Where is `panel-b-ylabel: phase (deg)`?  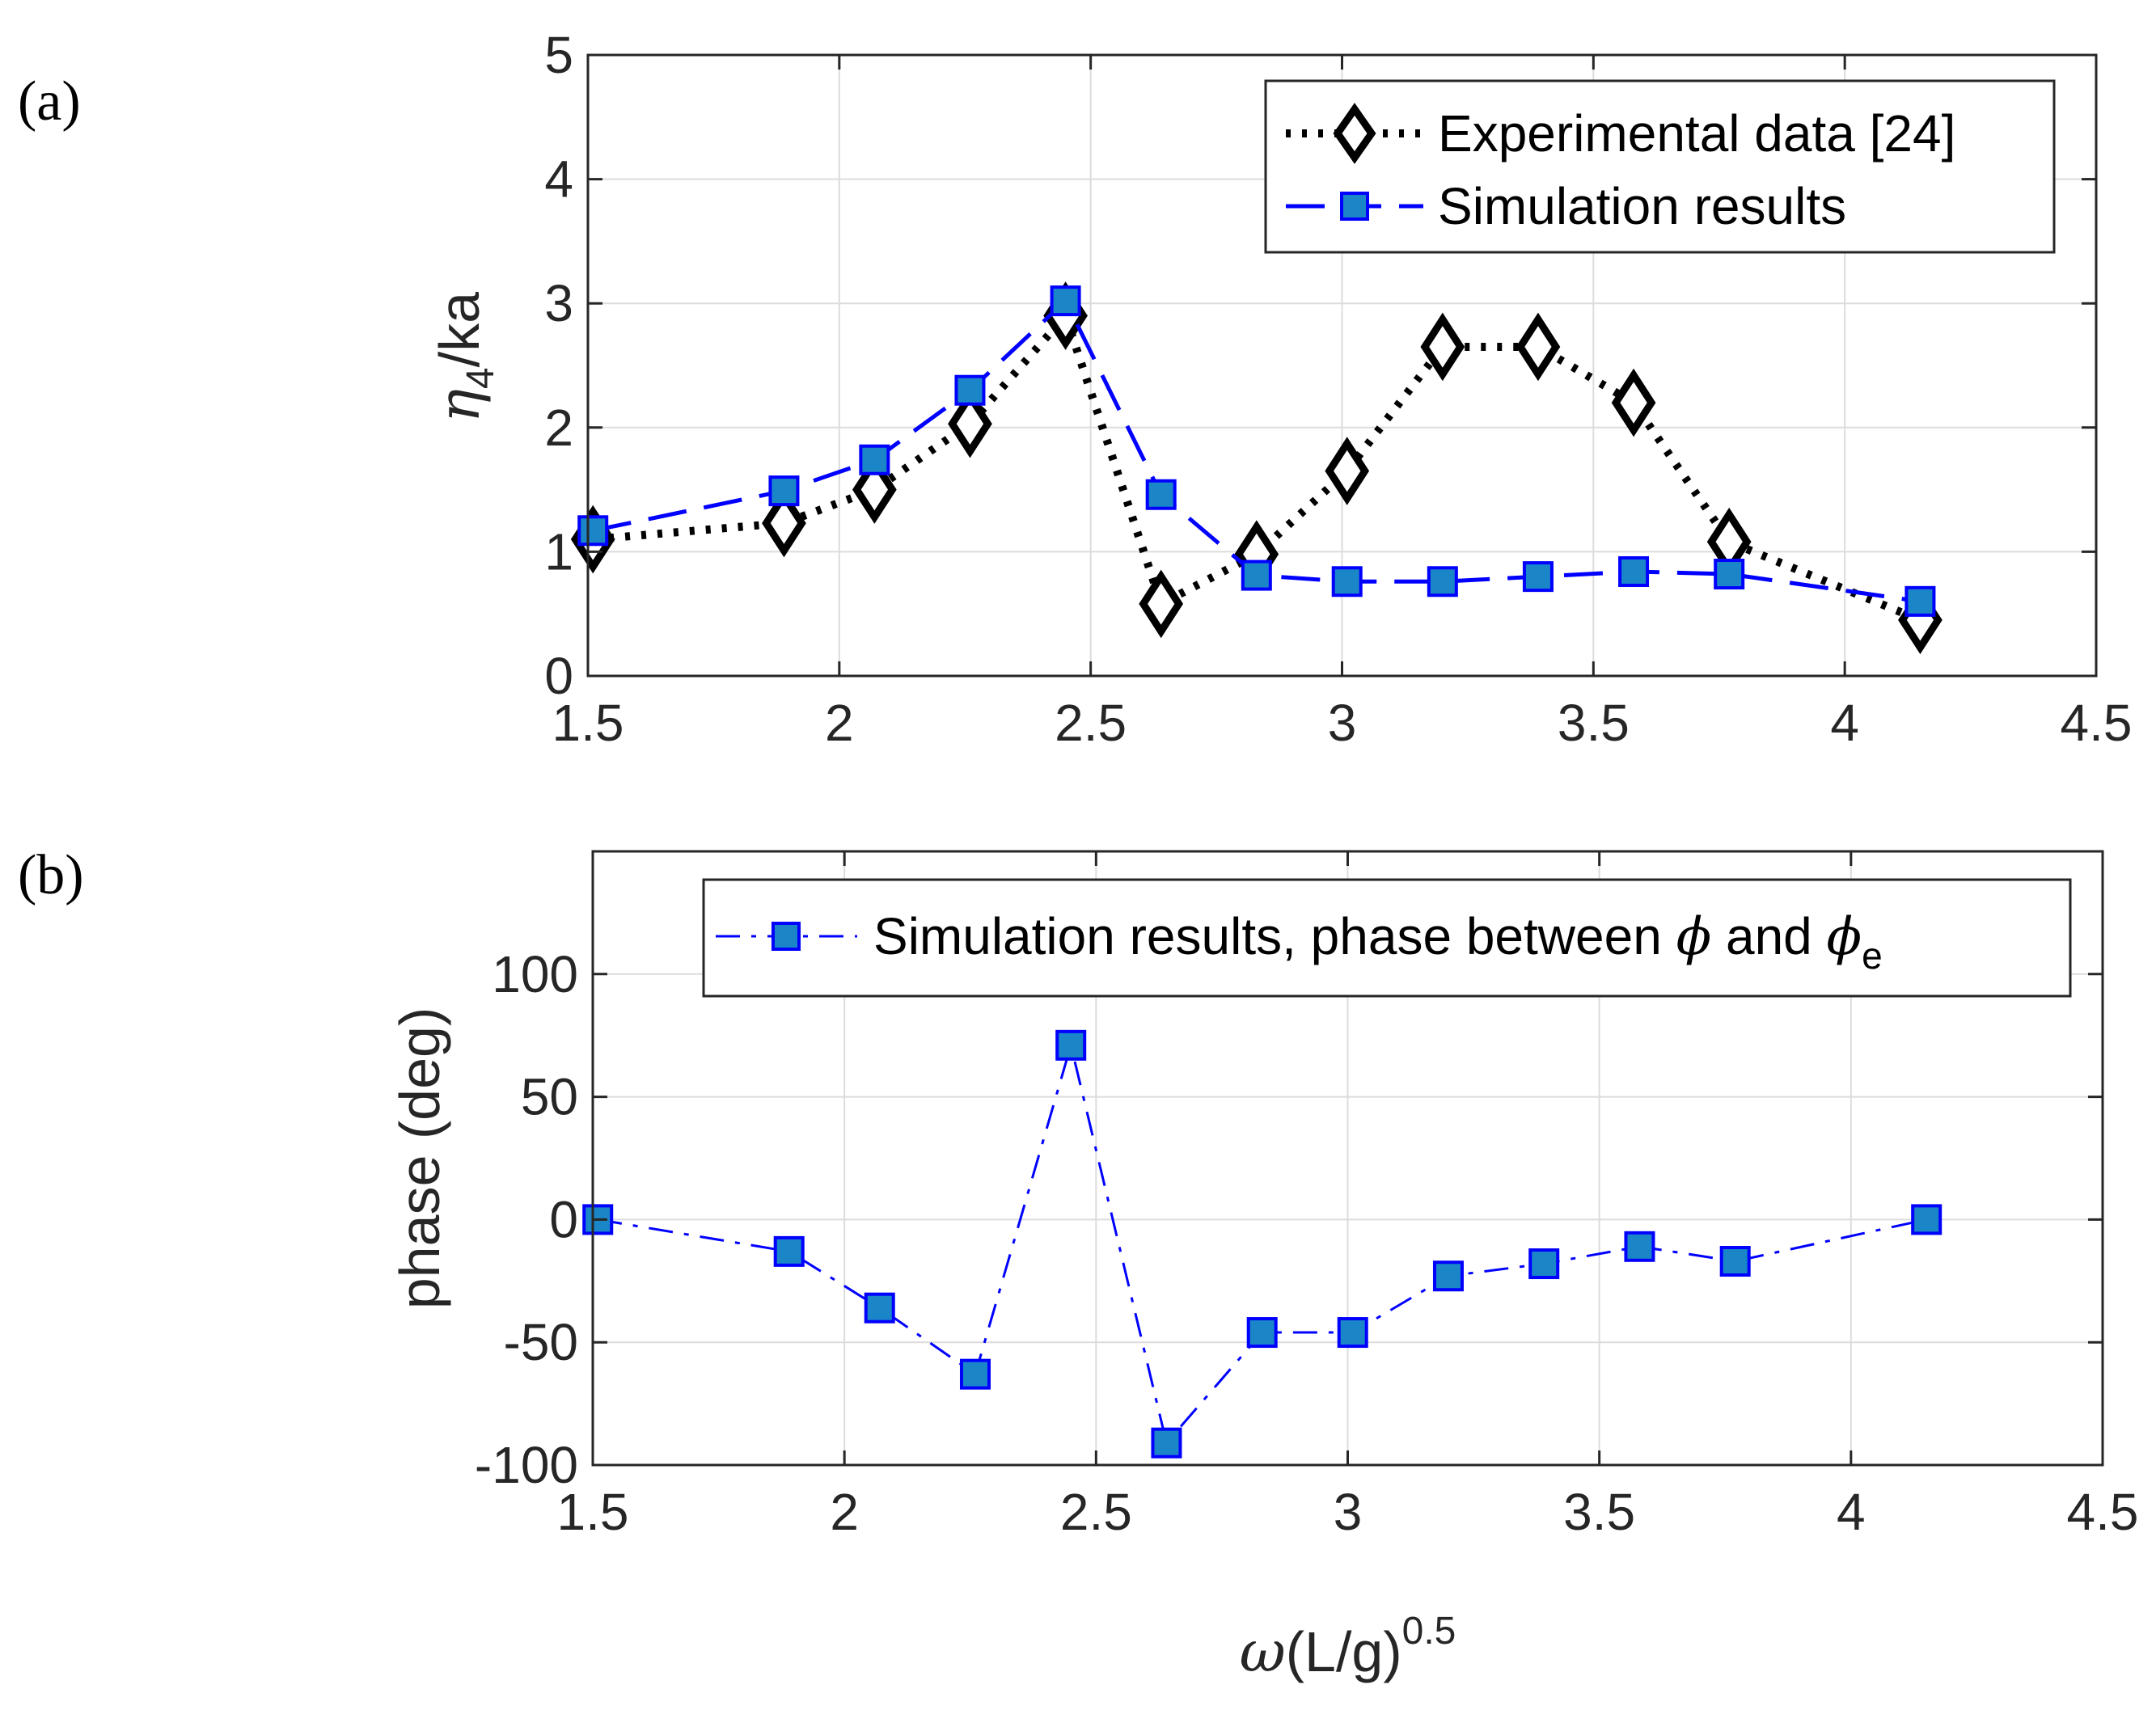
panel-b-ylabel: phase (deg) is located at coordinates (420, 1158).